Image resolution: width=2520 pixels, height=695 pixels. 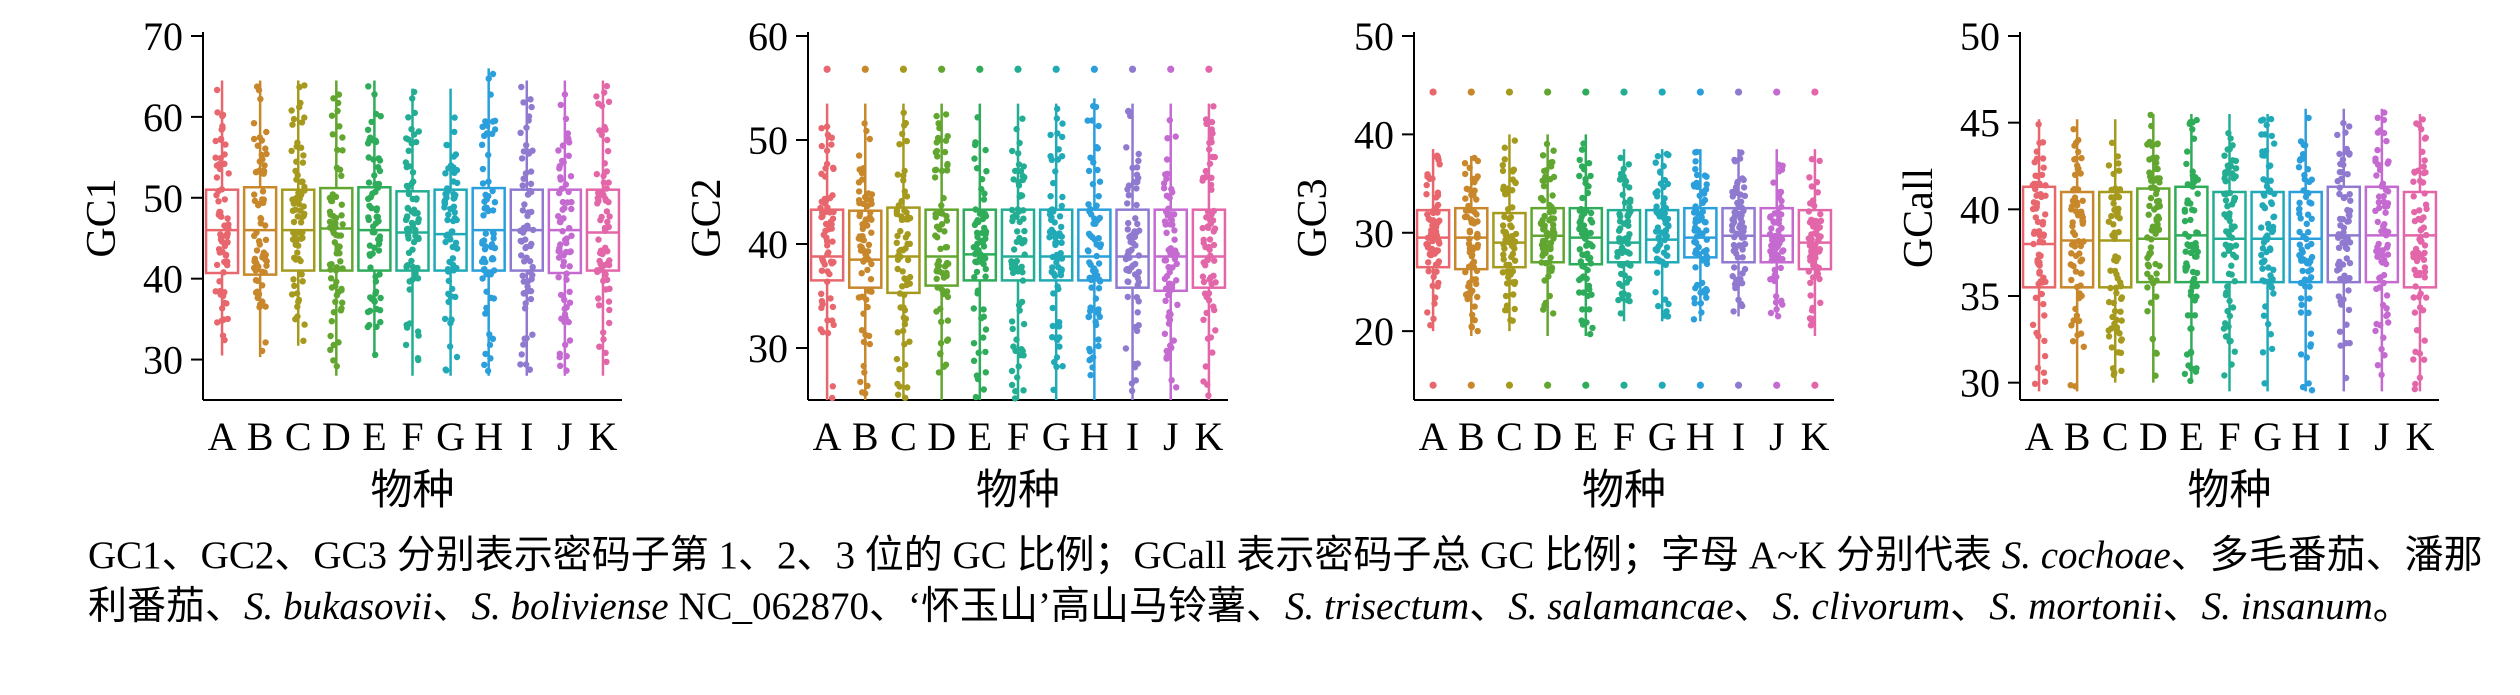 I want to click on box-I, so click(x=527, y=228).